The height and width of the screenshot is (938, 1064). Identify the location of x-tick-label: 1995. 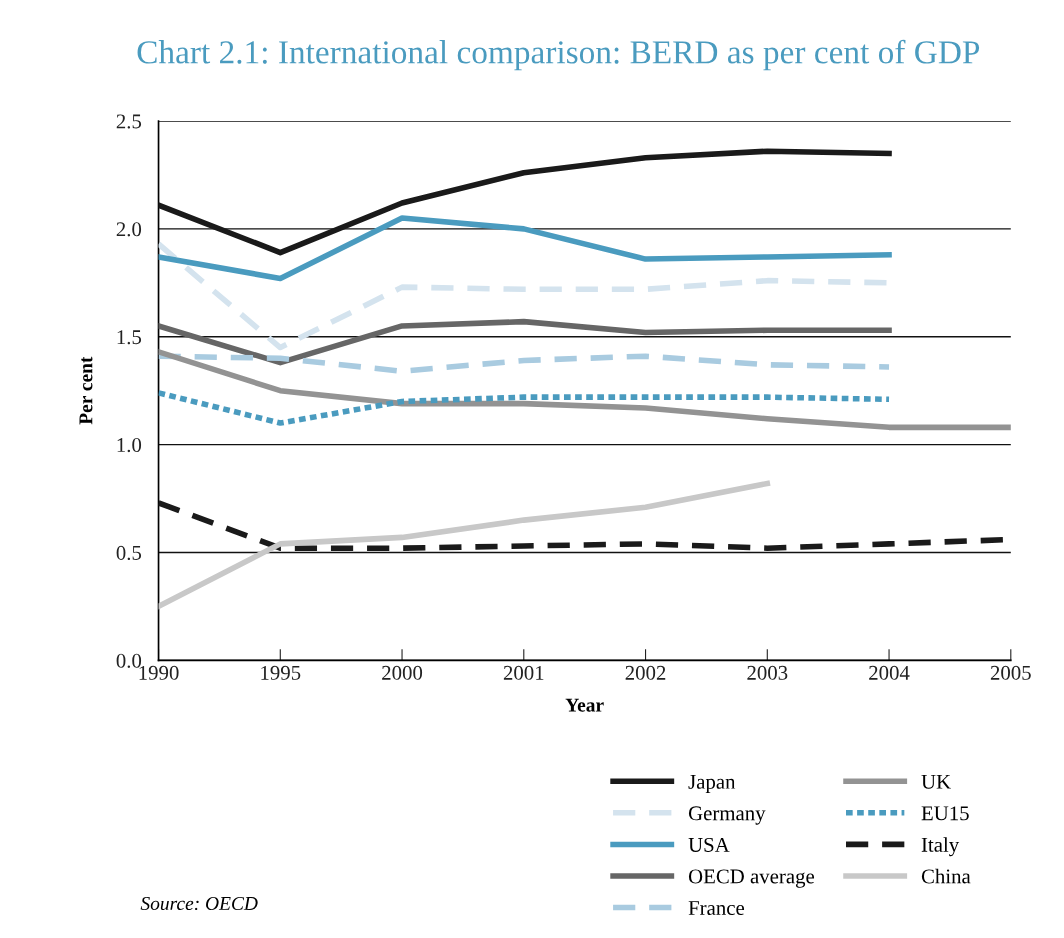
(281, 672).